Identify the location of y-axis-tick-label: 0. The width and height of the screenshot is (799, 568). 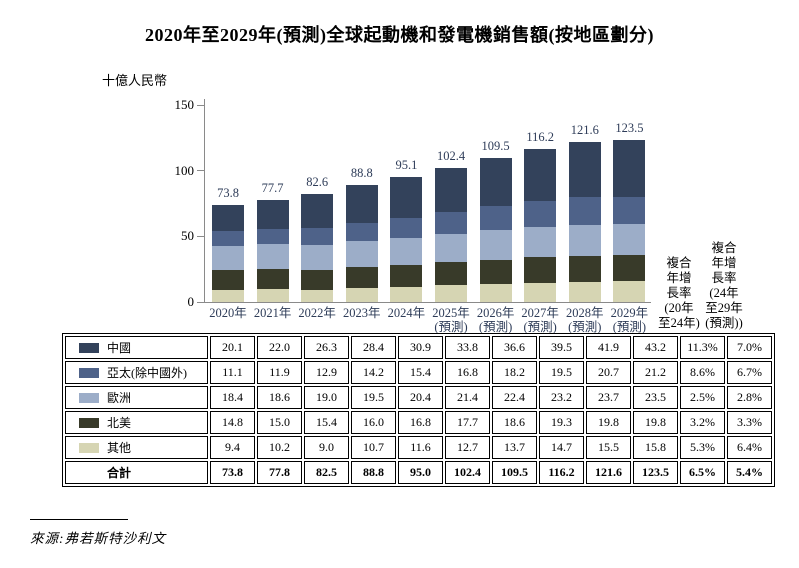
(191, 301).